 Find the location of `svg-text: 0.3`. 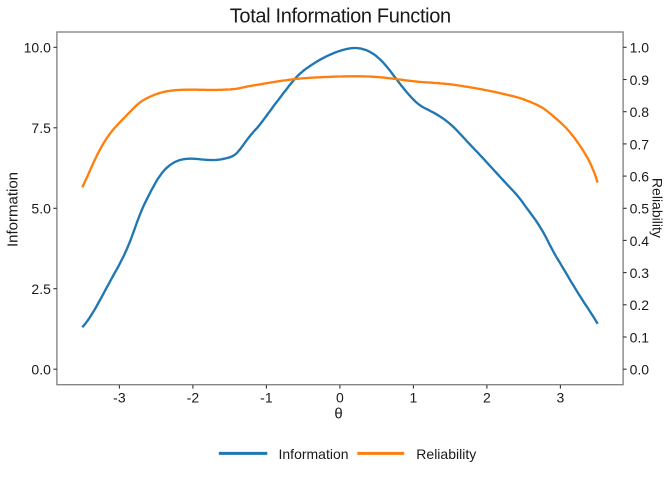

svg-text: 0.3 is located at coordinates (640, 273).